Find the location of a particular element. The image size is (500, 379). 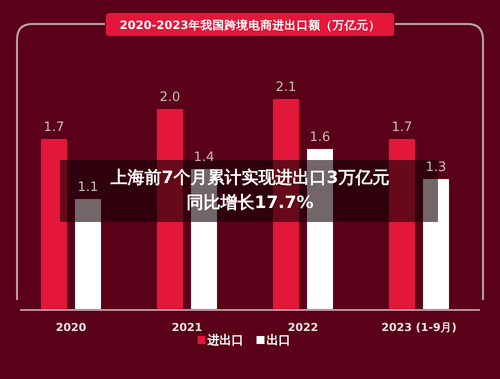

legend-label: 进出口 is located at coordinates (225, 340).